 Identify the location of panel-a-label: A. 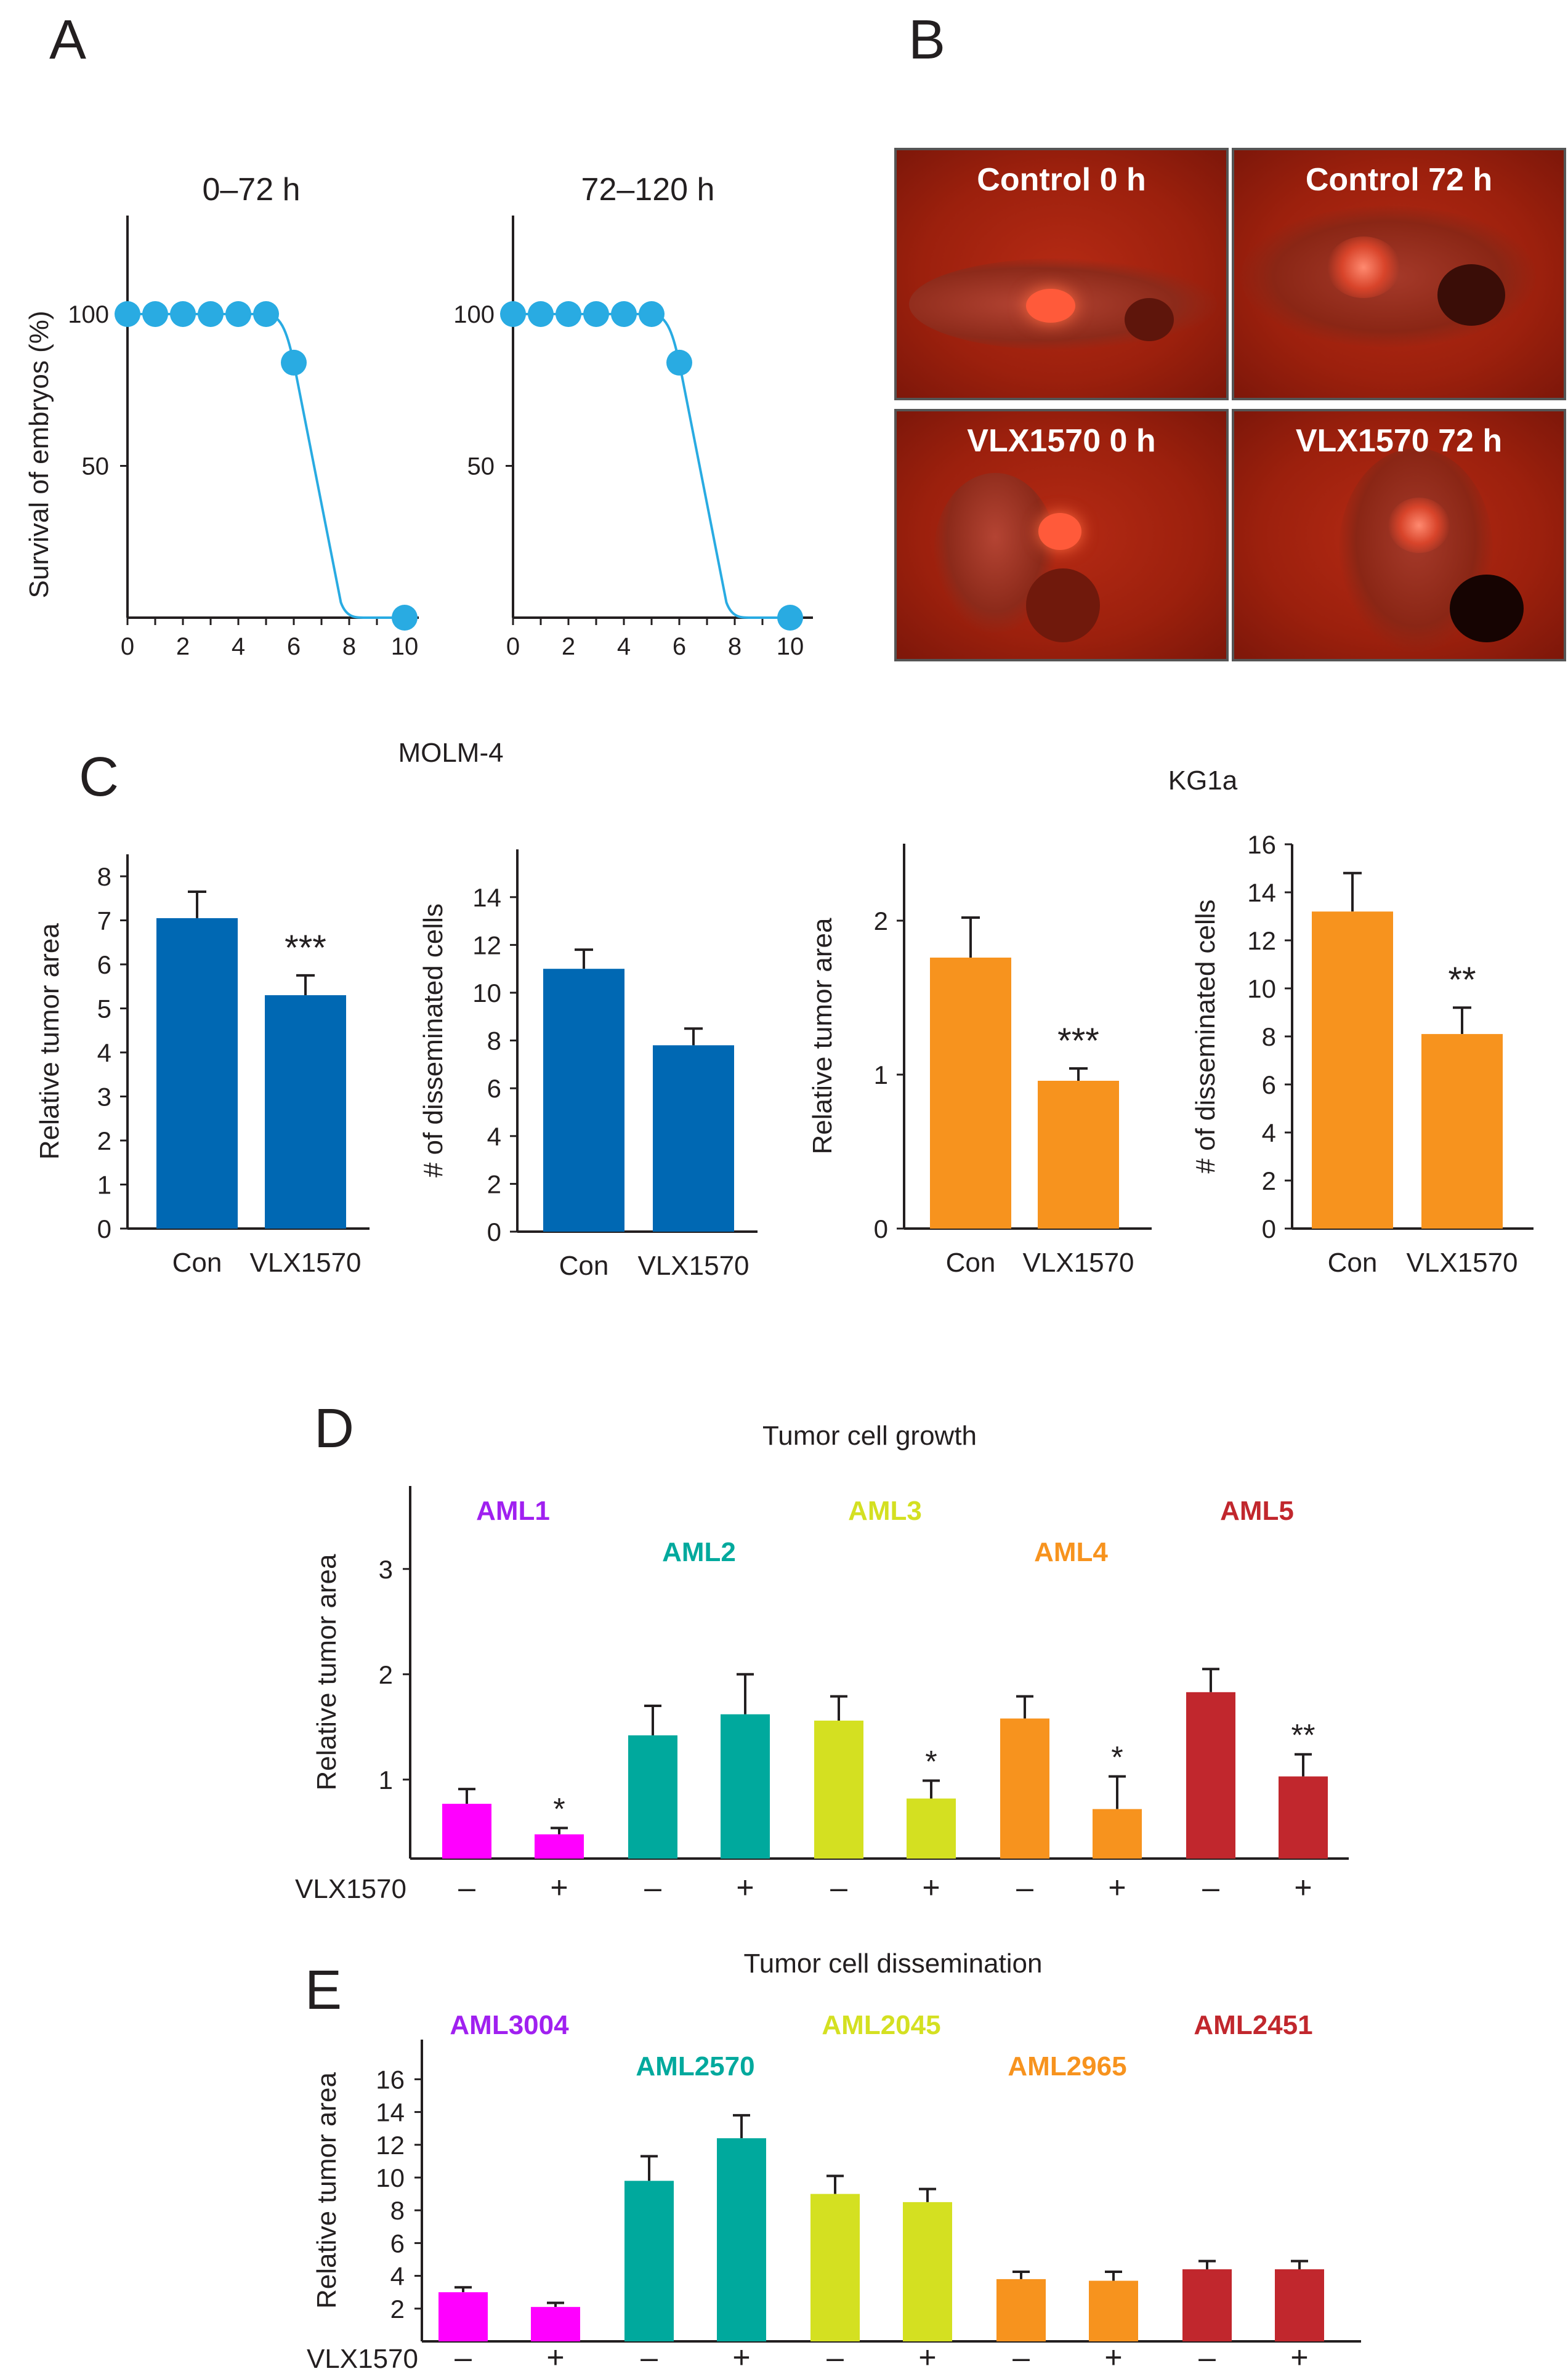
(67, 40).